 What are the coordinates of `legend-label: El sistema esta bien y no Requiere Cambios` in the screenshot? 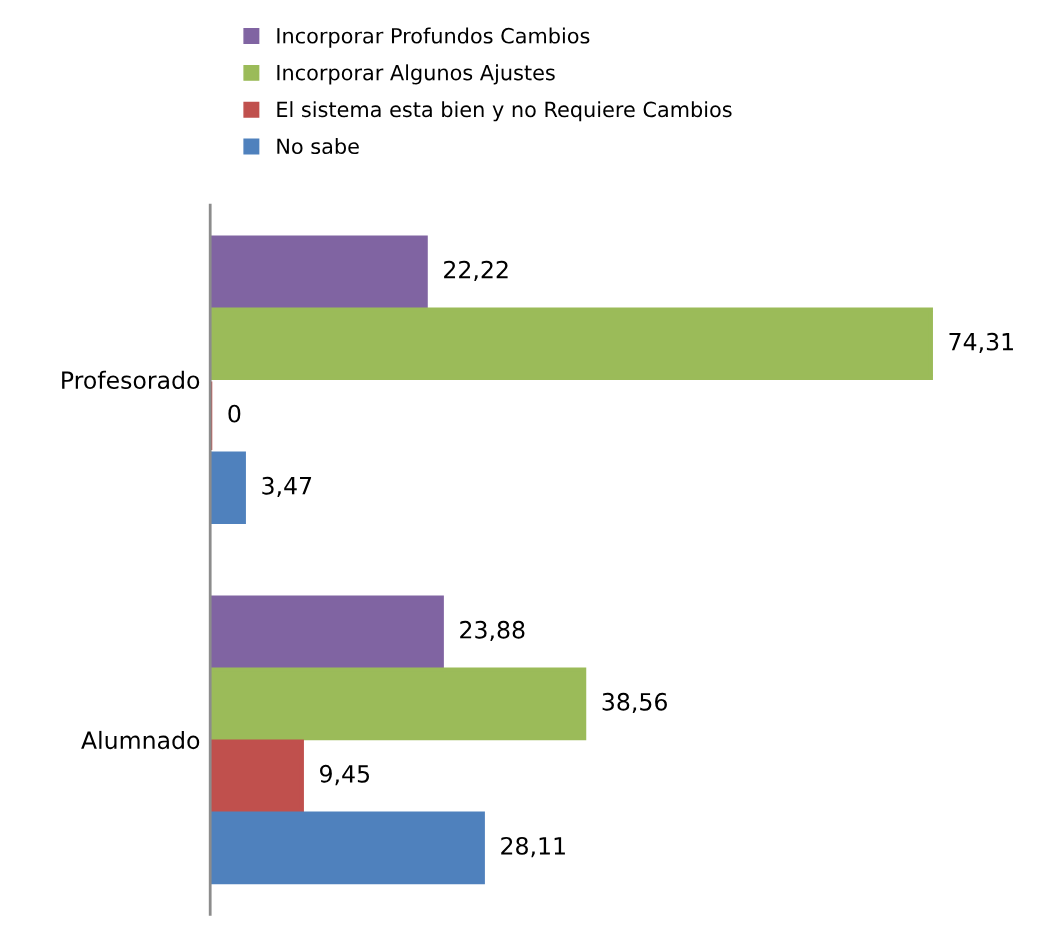 It's located at (504, 111).